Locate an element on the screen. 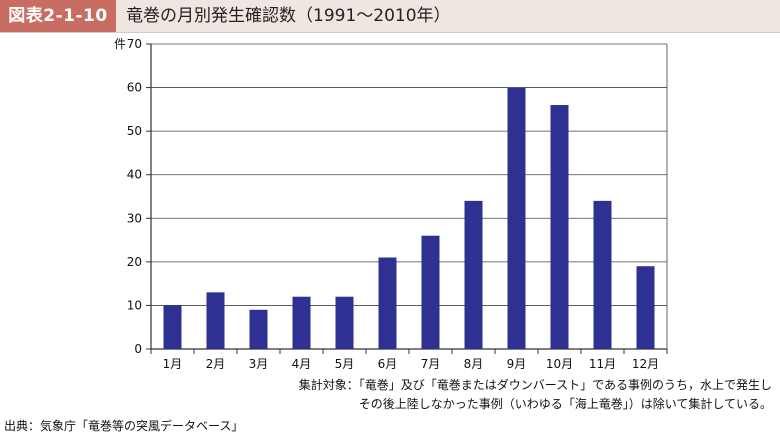 This screenshot has height=434, width=780. bar-6月 is located at coordinates (387, 303).